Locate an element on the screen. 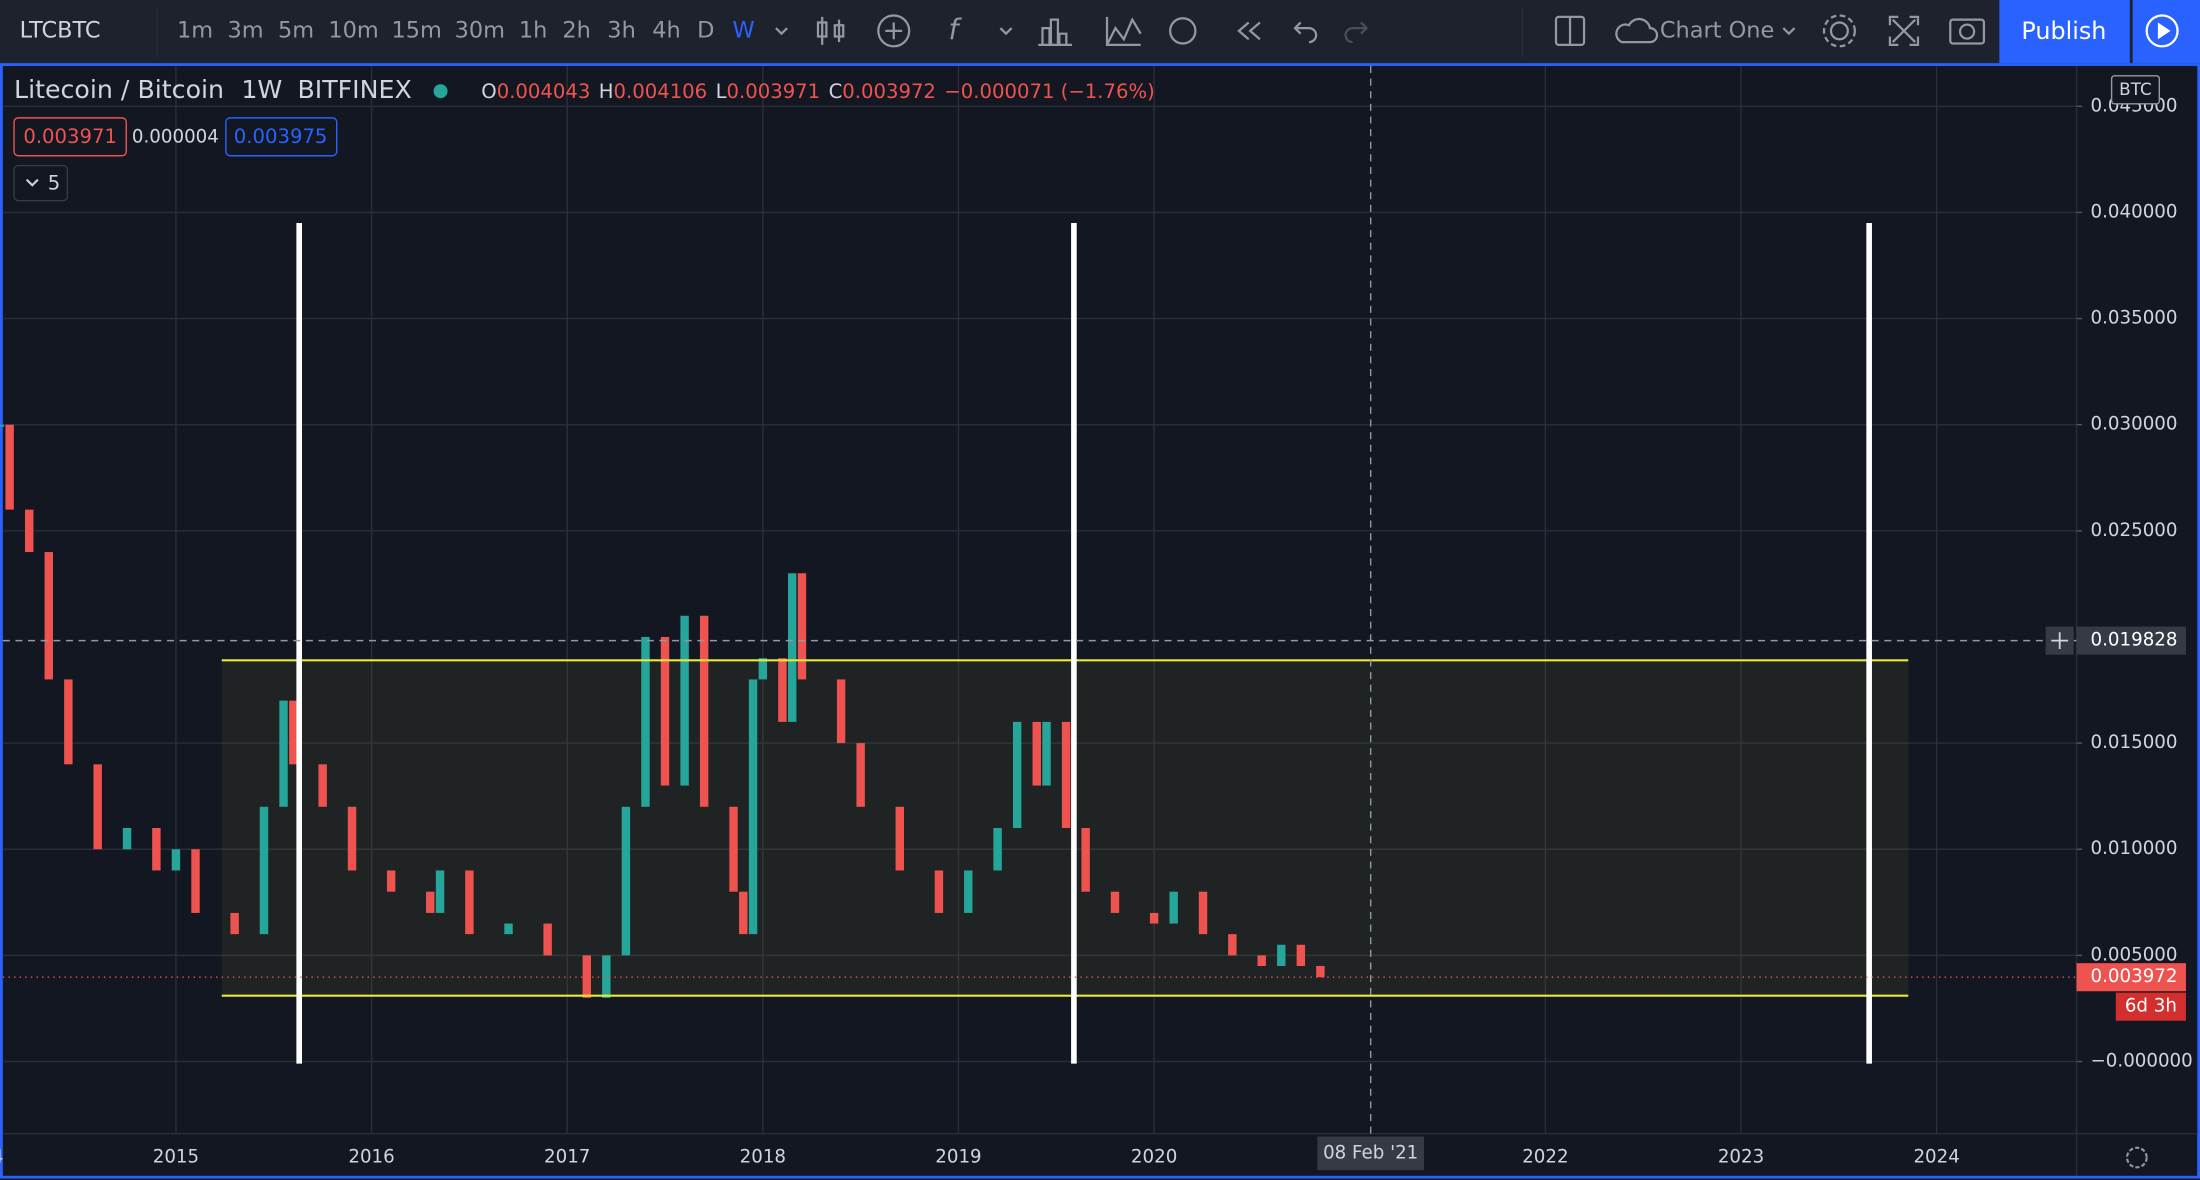 The width and height of the screenshot is (2200, 1180). x-tick-label: 2020 is located at coordinates (1154, 1157).